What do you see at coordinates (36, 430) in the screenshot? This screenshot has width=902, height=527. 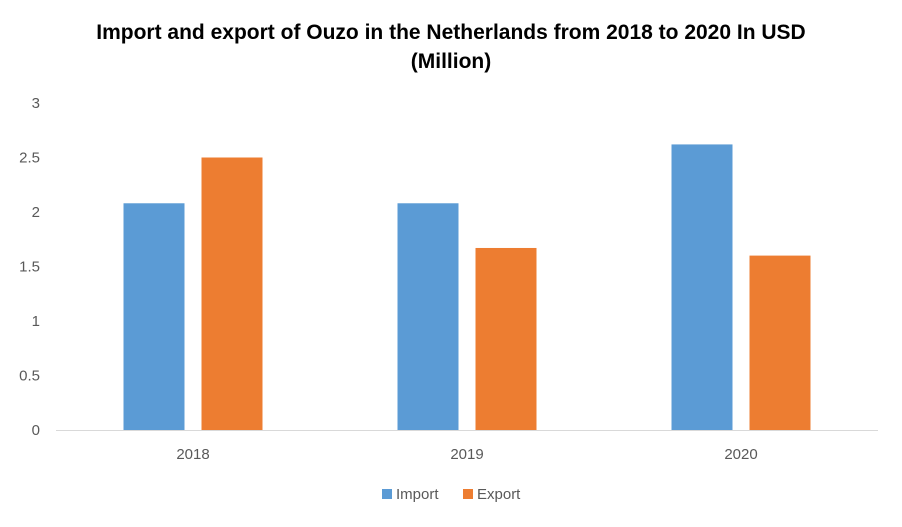 I see `y-tick-label: 0` at bounding box center [36, 430].